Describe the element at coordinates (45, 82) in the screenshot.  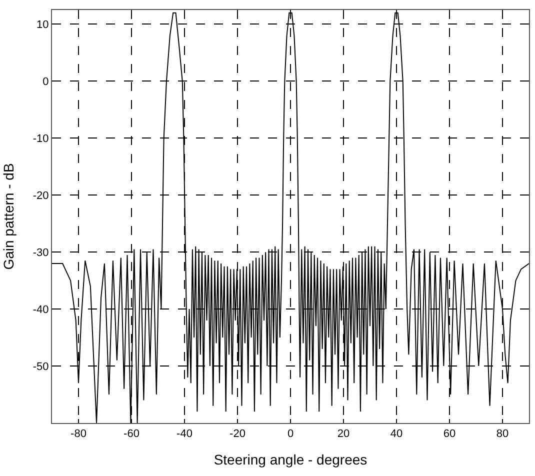
I see `y-tick-label: 0` at that location.